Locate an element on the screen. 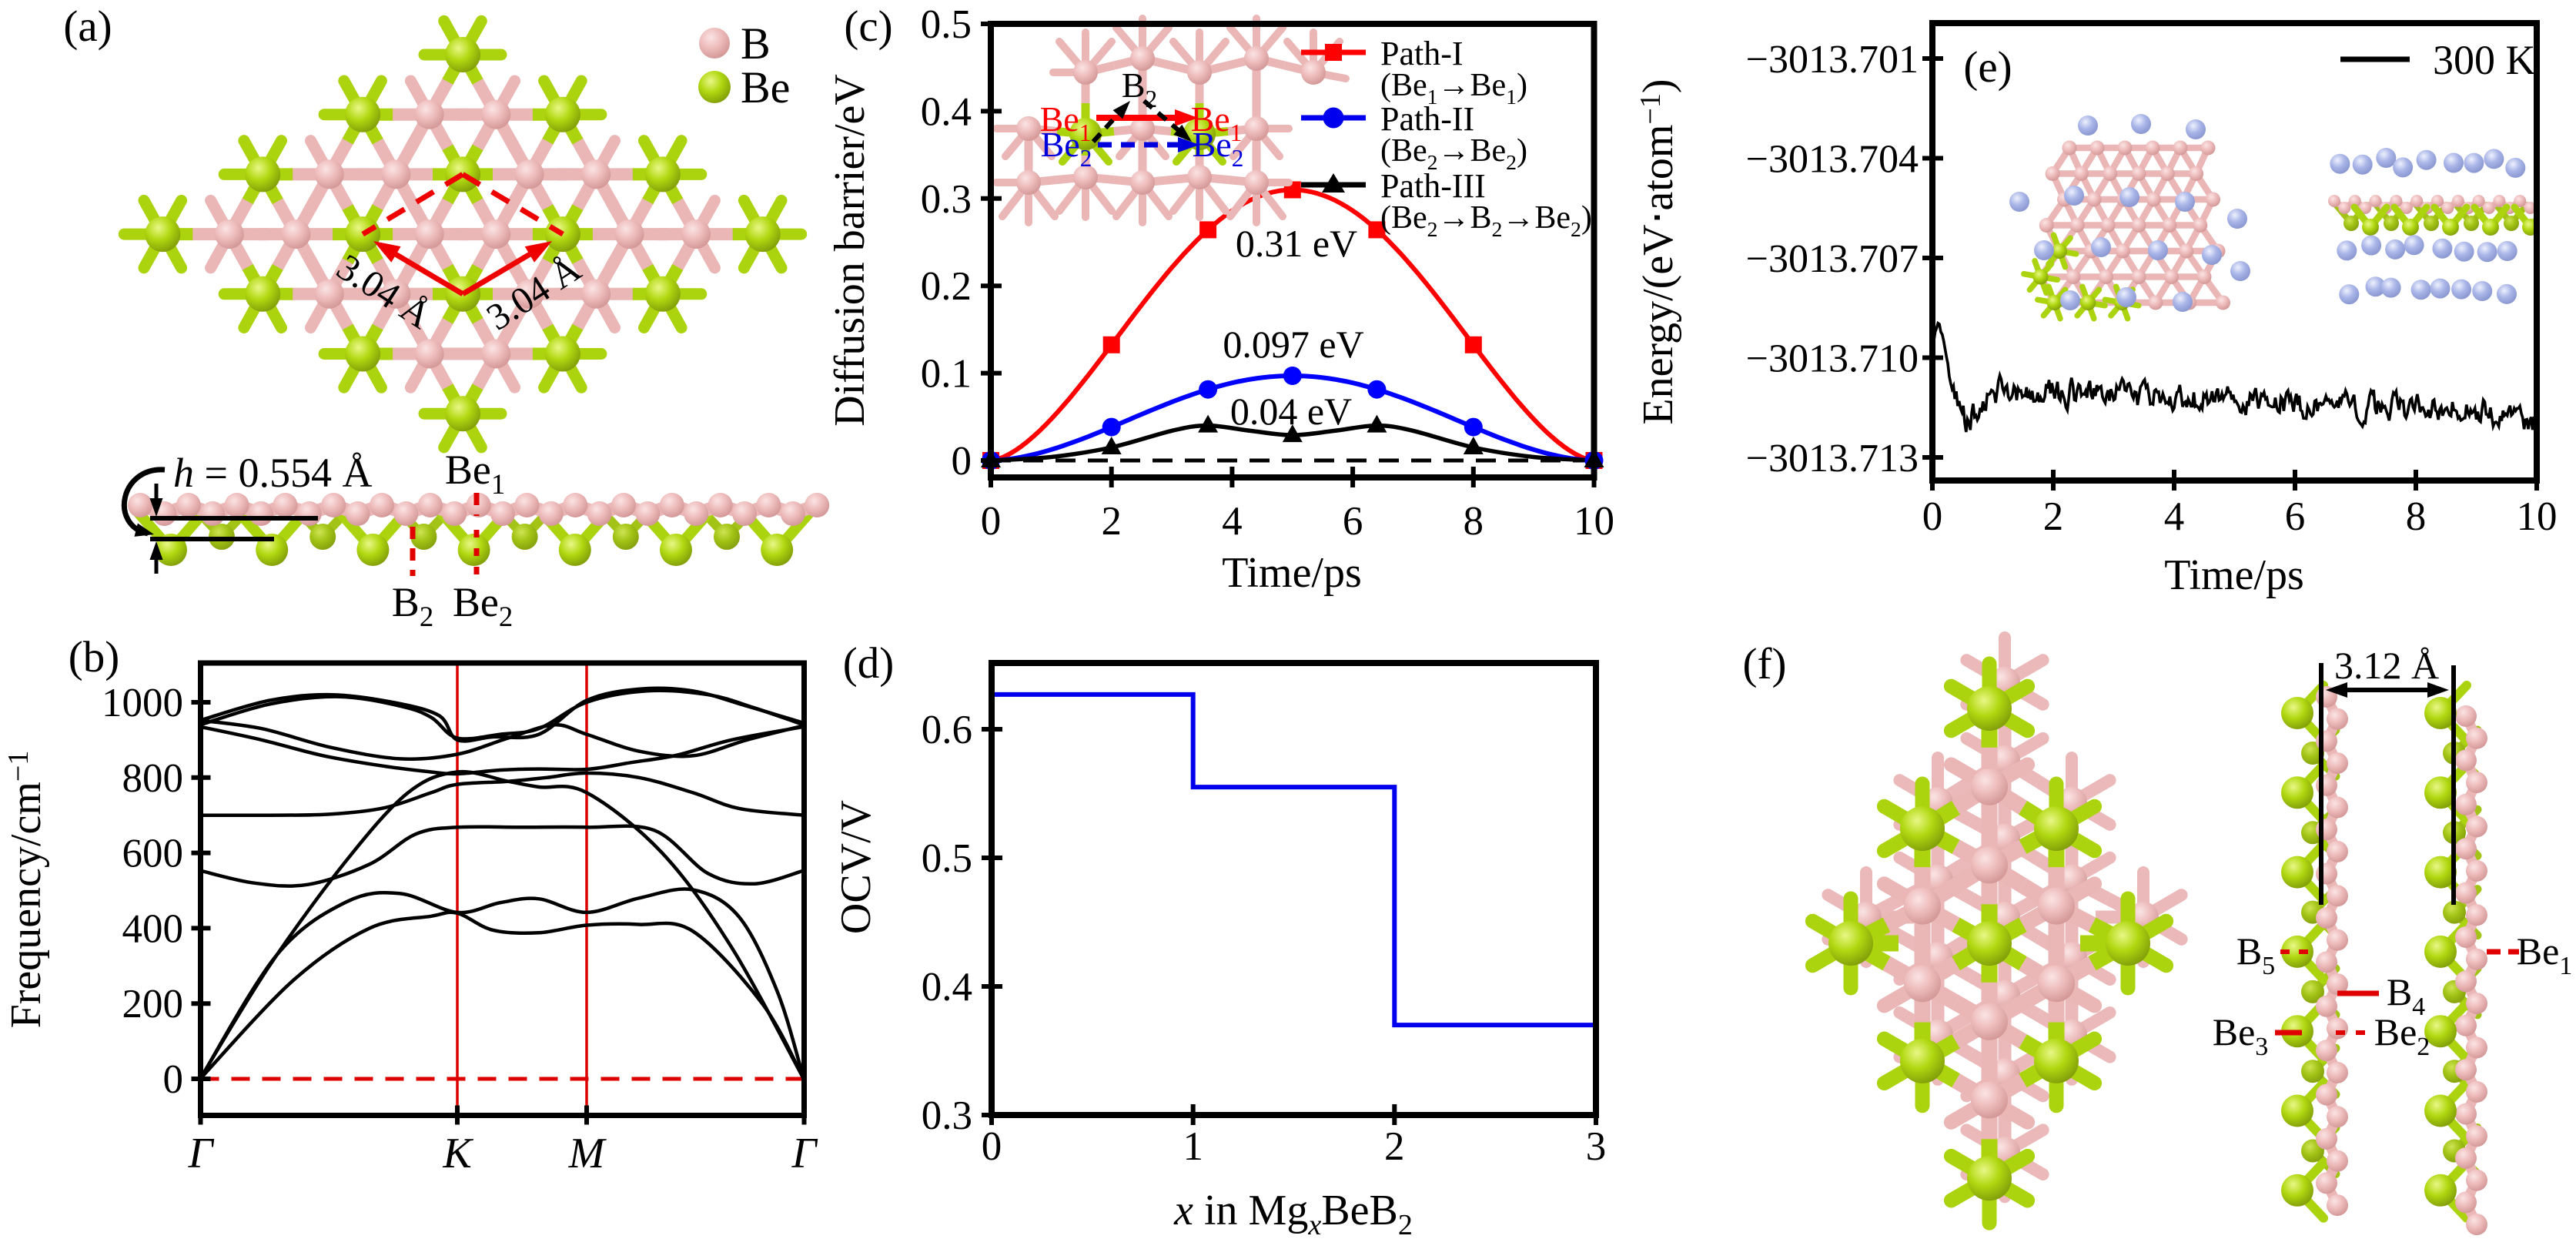  svg-text: 200 is located at coordinates (153, 1004).